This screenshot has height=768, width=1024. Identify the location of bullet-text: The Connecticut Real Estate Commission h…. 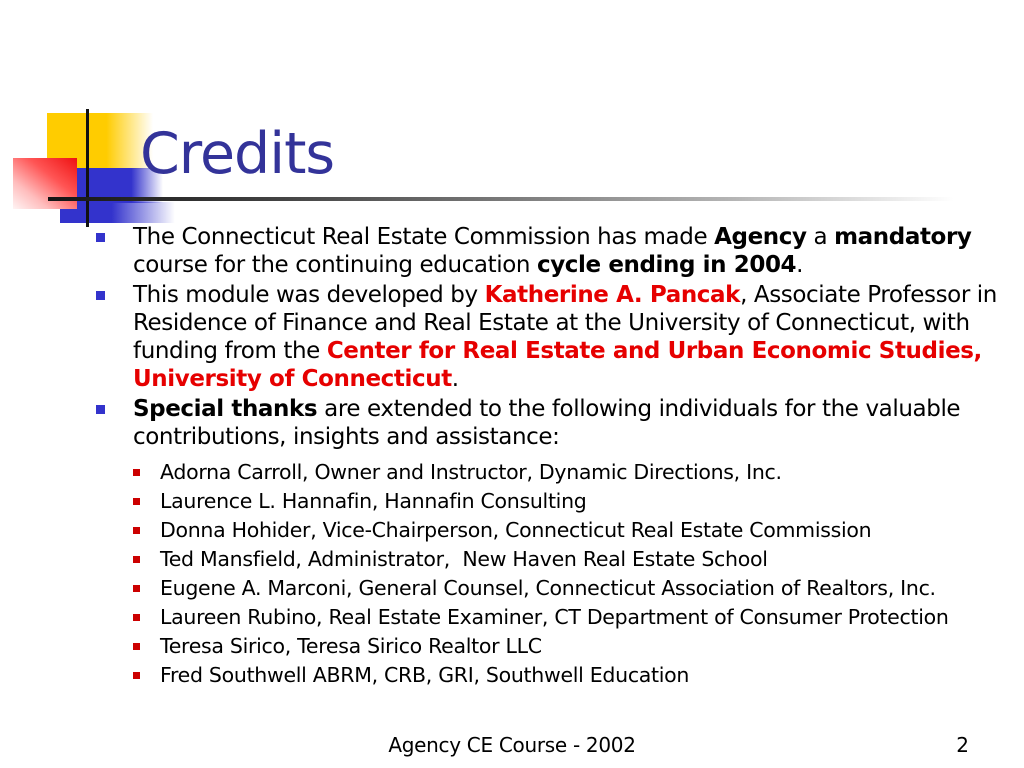
(556, 251).